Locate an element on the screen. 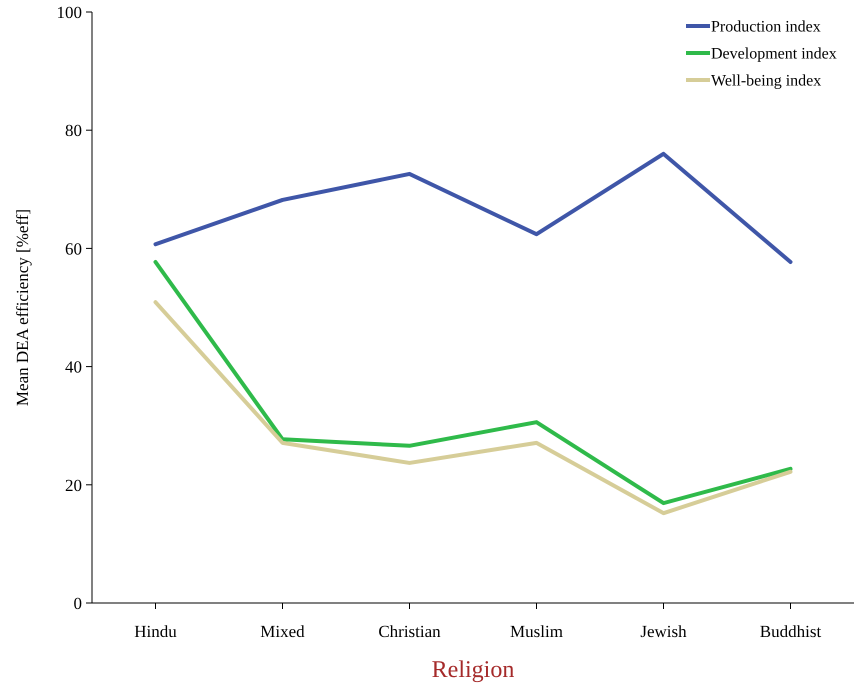  line-series is located at coordinates (473, 208).